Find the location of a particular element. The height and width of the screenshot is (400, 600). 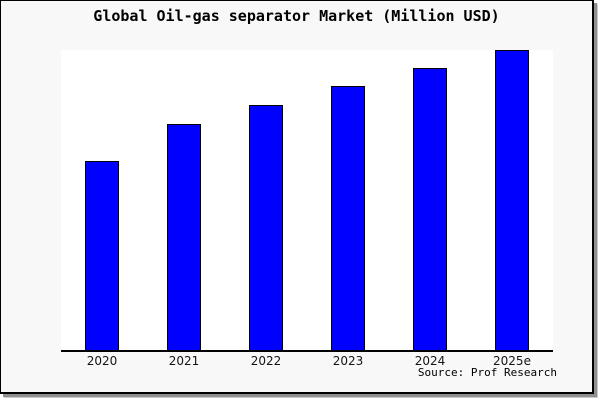

x-tick-label-2024: 2024 is located at coordinates (430, 361).